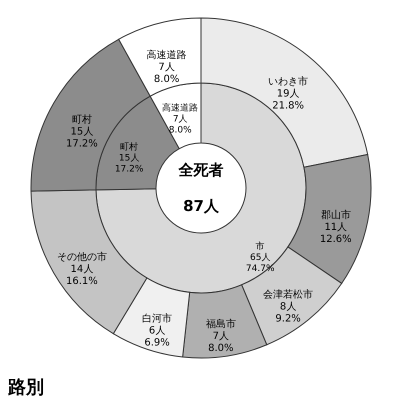  What do you see at coordinates (25, 387) in the screenshot?
I see `text: 路別` at bounding box center [25, 387].